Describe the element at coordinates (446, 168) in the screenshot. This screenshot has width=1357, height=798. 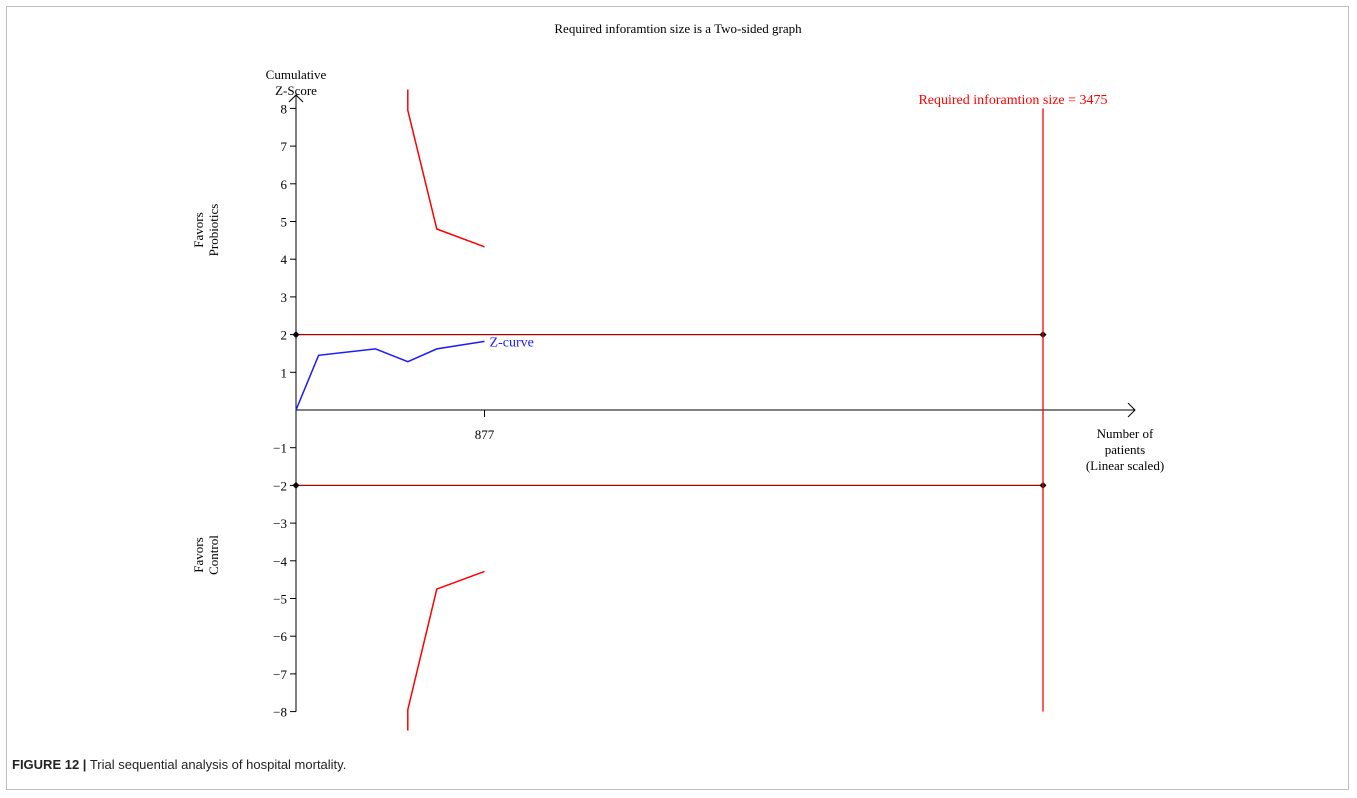
I see `upper-monitoring-boundary-line` at that location.